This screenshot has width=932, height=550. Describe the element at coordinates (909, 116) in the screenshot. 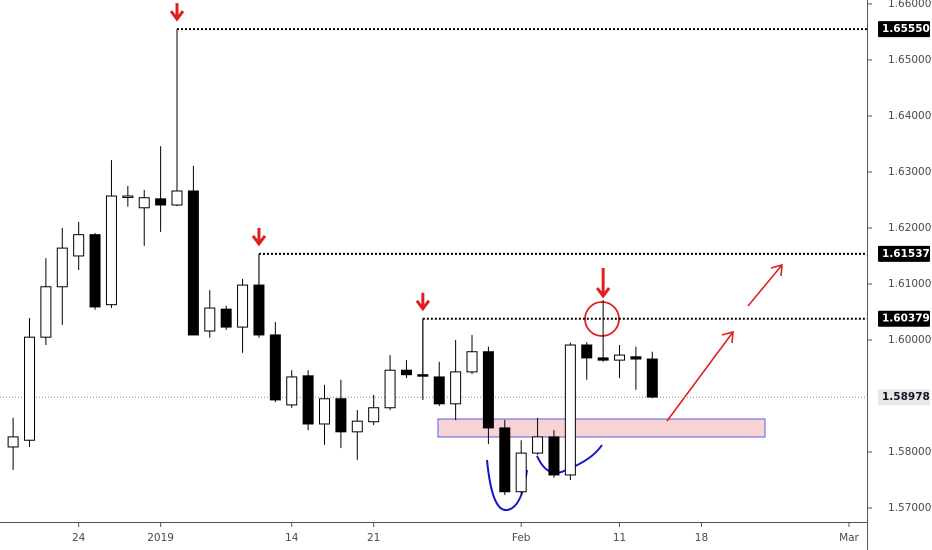

I see `y-tick-label: 1.64000` at that location.